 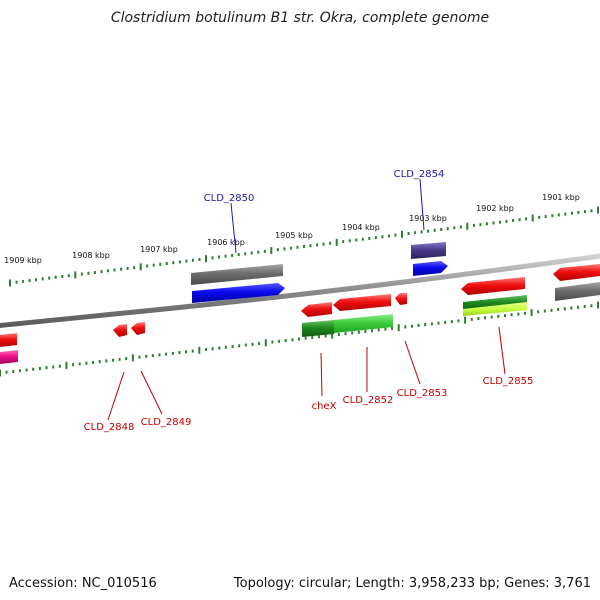 What do you see at coordinates (495, 309) in the screenshot?
I see `gene-arrow-cld-2855-lime` at bounding box center [495, 309].